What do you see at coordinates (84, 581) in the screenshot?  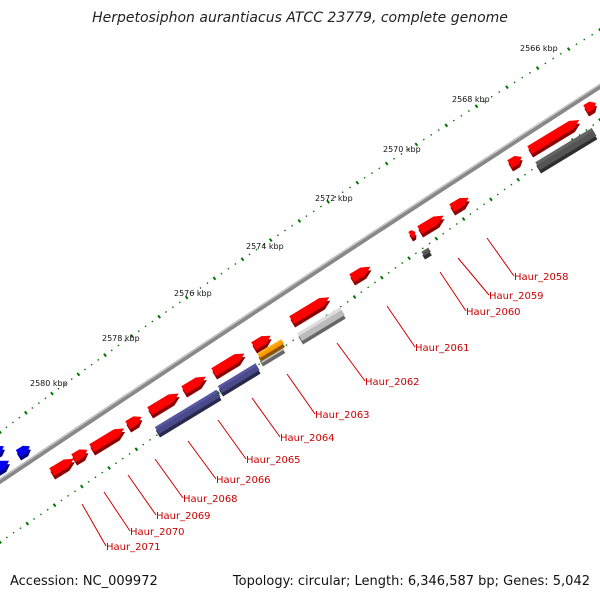 I see `accession-text: Accession: NC_009972` at bounding box center [84, 581].